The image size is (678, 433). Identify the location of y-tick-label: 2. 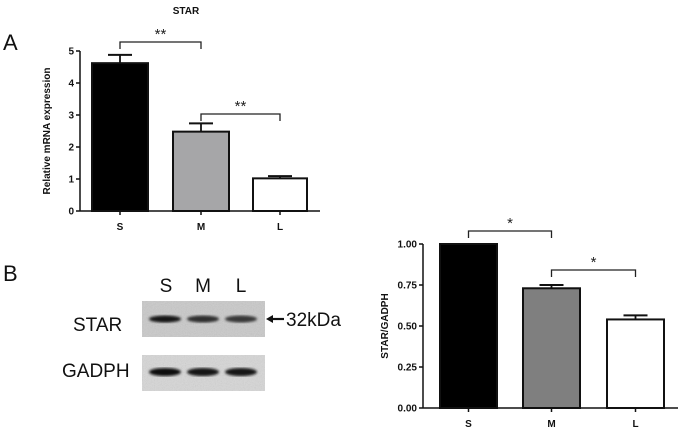
(71, 148).